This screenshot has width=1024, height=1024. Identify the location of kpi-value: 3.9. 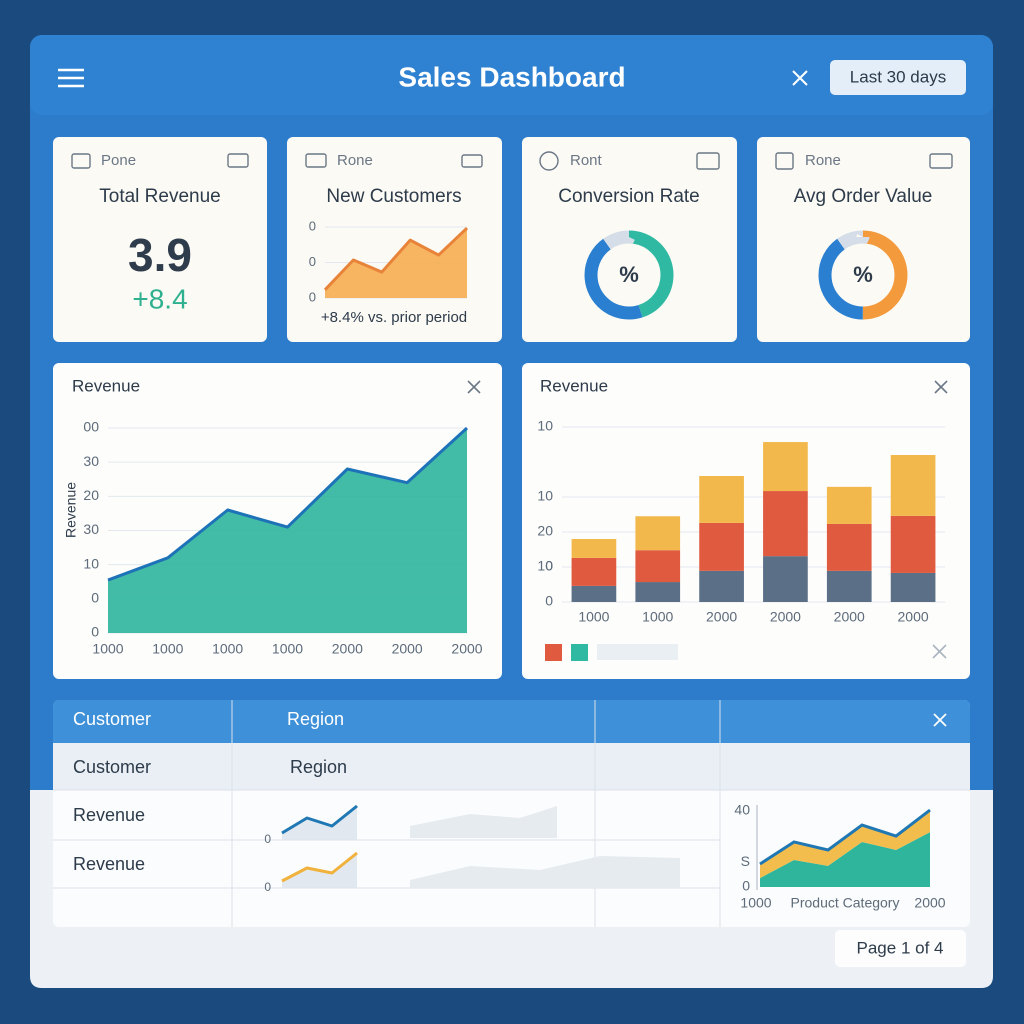
(160, 255).